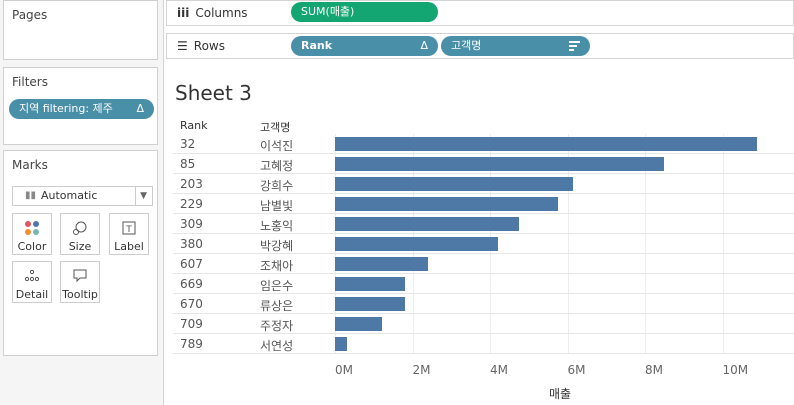  I want to click on bar-chart-icon: ▮▮, so click(31, 195).